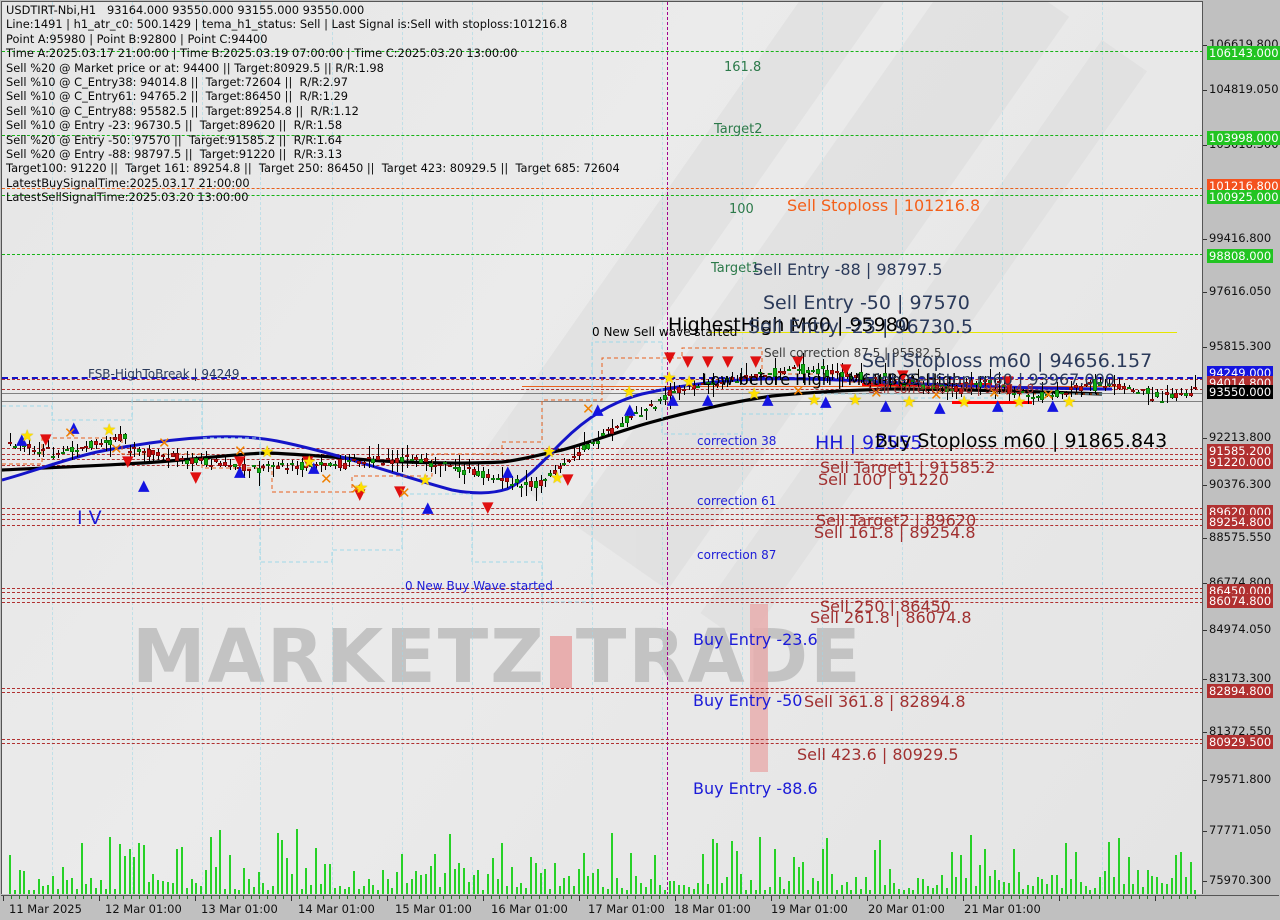 Image resolution: width=1280 pixels, height=920 pixels. Describe the element at coordinates (891, 617) in the screenshot. I see `chart-label-26: Sell 261.8 | 86074.8` at that location.